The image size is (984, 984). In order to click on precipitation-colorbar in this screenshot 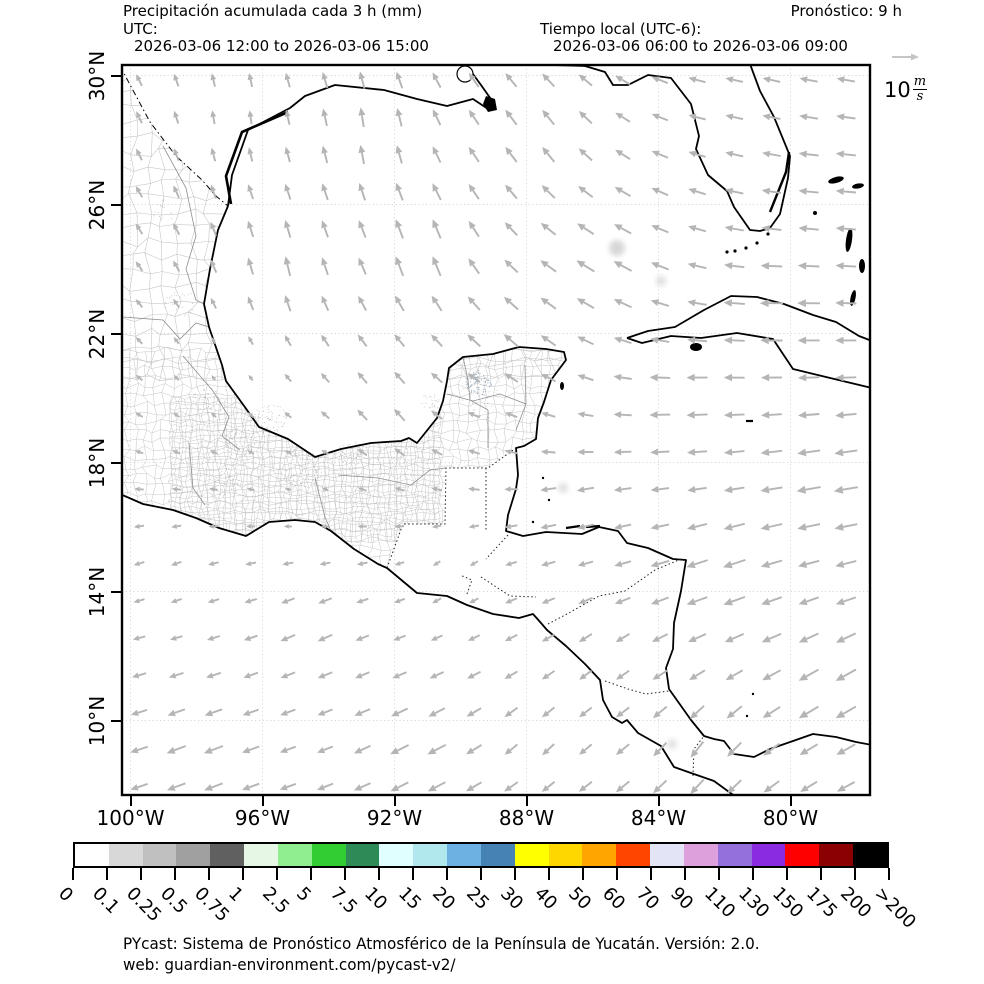, I will do `click(481, 855)`.